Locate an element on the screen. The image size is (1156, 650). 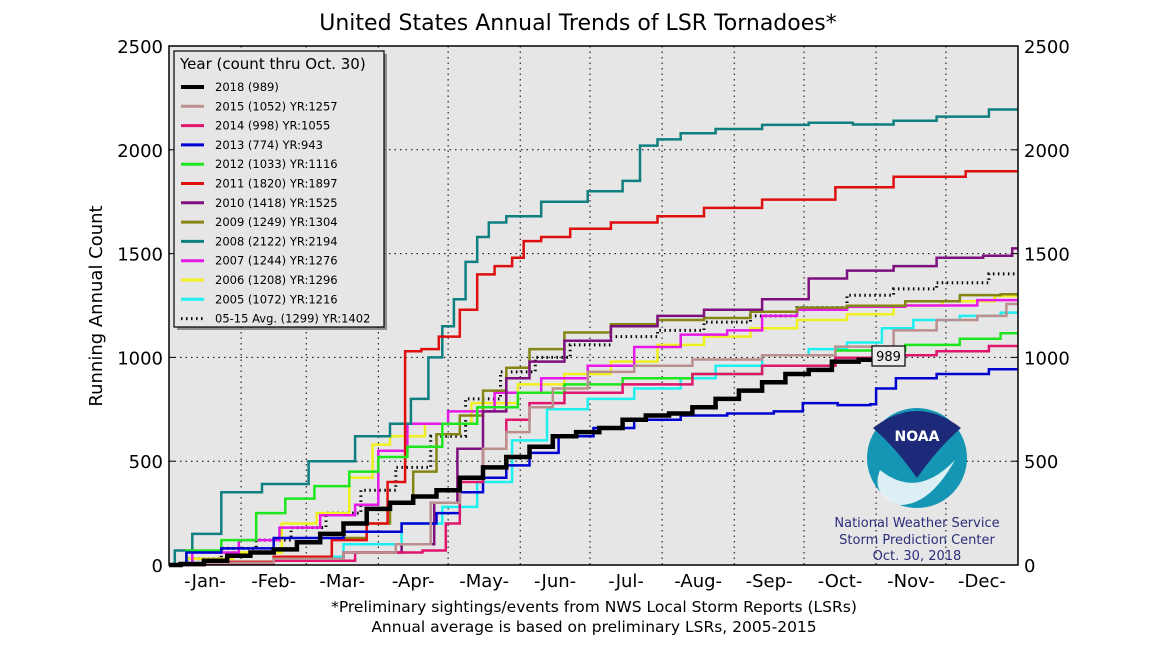
legend-item: 2011 (1820) YR:1897 is located at coordinates (259, 184).